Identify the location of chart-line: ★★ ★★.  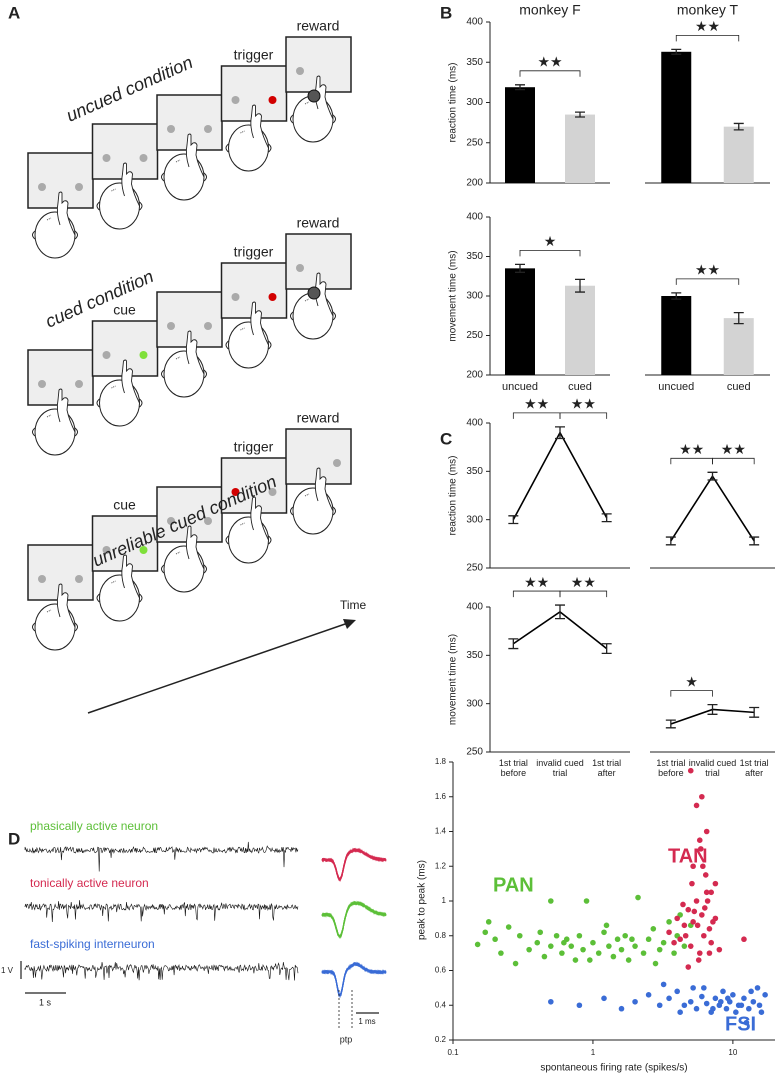
(712, 505).